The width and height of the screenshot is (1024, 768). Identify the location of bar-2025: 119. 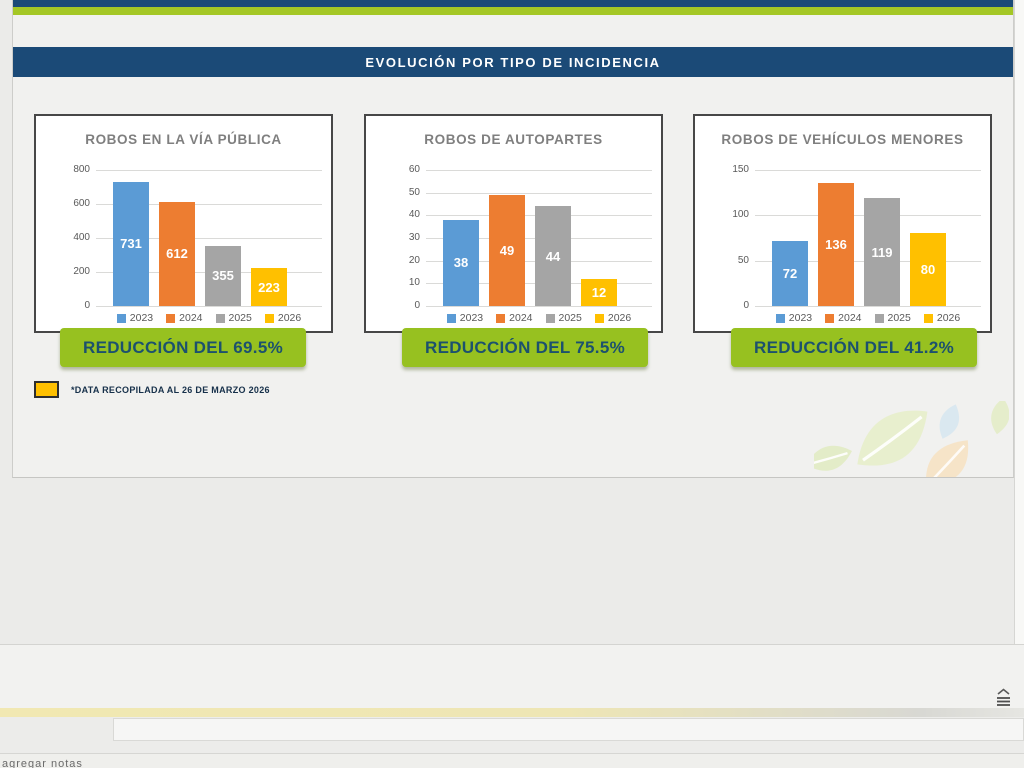
(882, 252).